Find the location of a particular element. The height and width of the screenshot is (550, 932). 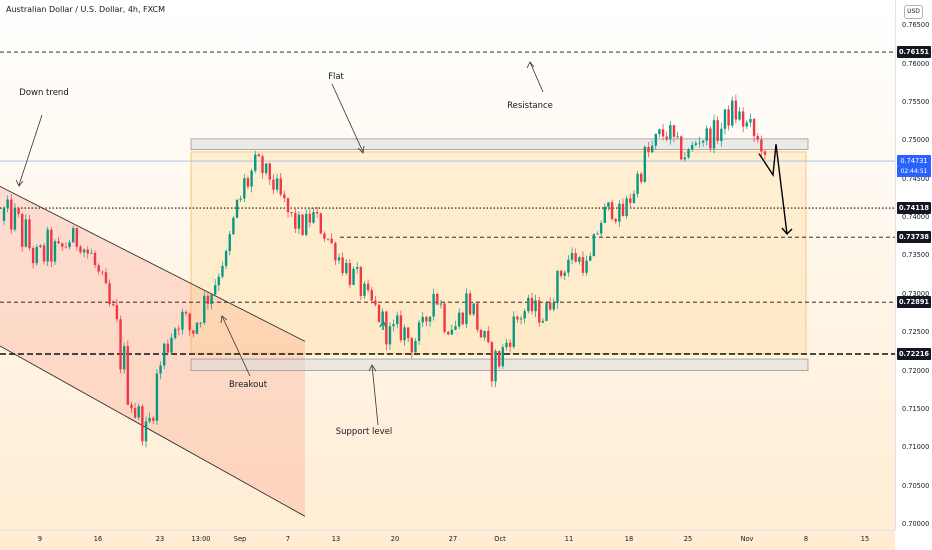

channel-lower-line is located at coordinates (153, 431).